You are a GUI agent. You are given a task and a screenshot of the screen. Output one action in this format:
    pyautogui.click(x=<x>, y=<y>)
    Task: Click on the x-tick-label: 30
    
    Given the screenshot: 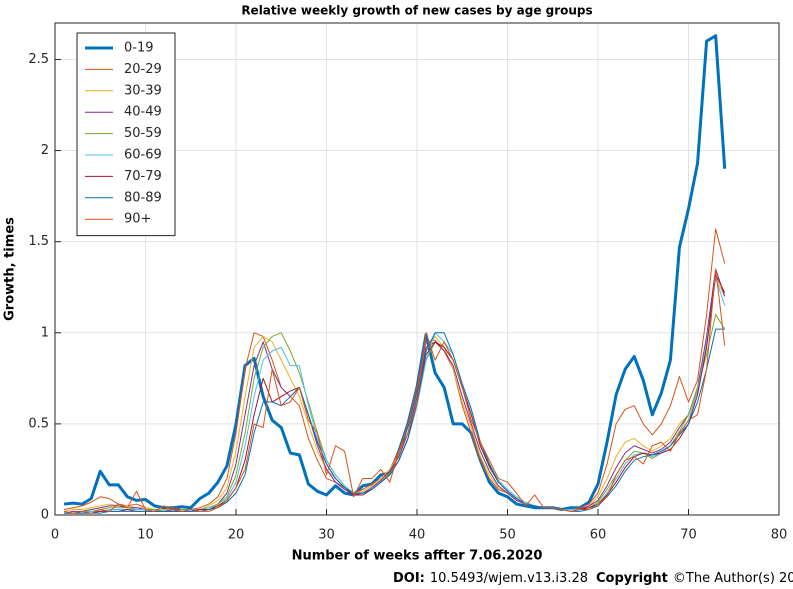 What is the action you would take?
    pyautogui.click(x=326, y=535)
    